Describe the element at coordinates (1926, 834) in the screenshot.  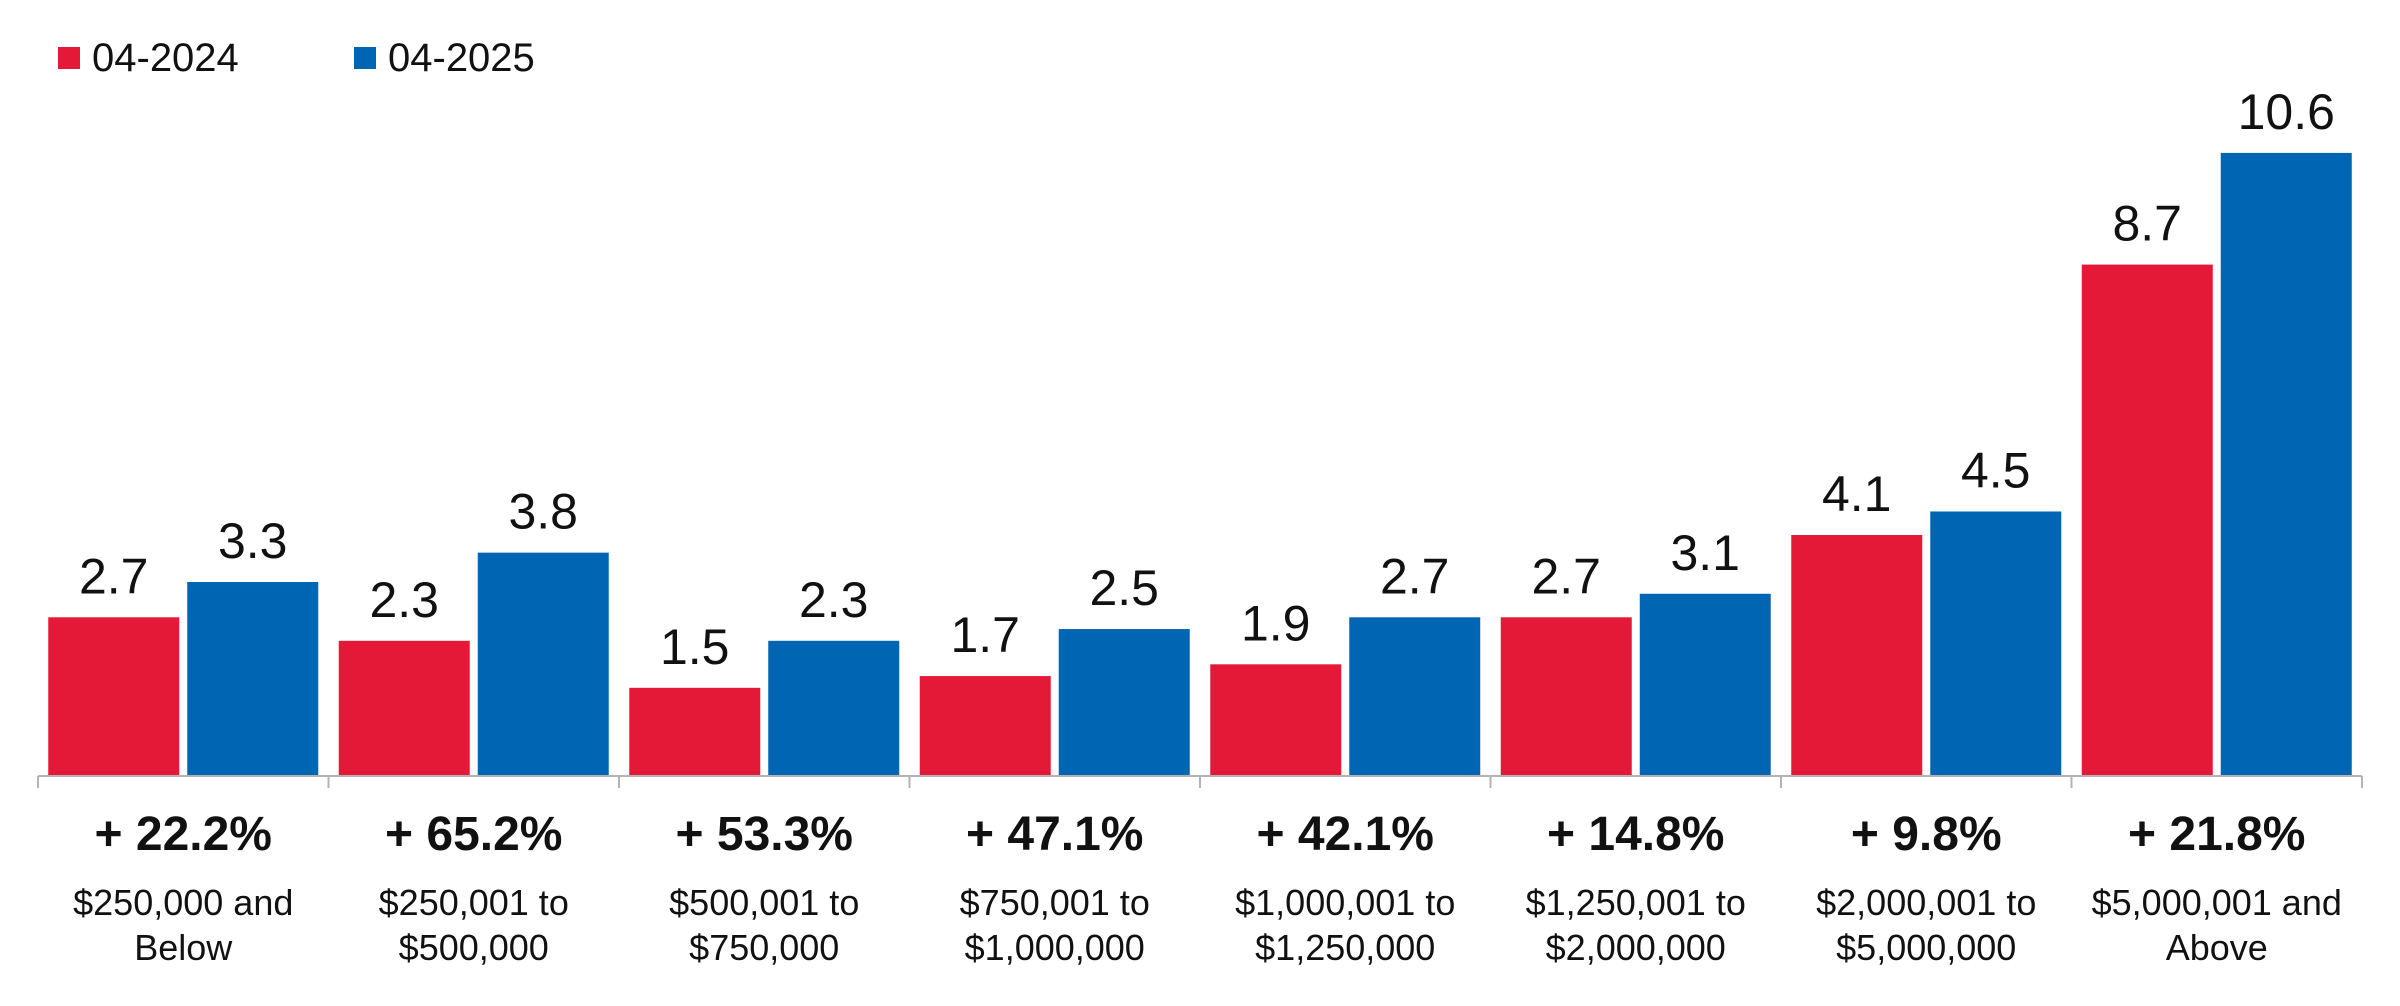
I see `change-label-6: + 9.8%` at that location.